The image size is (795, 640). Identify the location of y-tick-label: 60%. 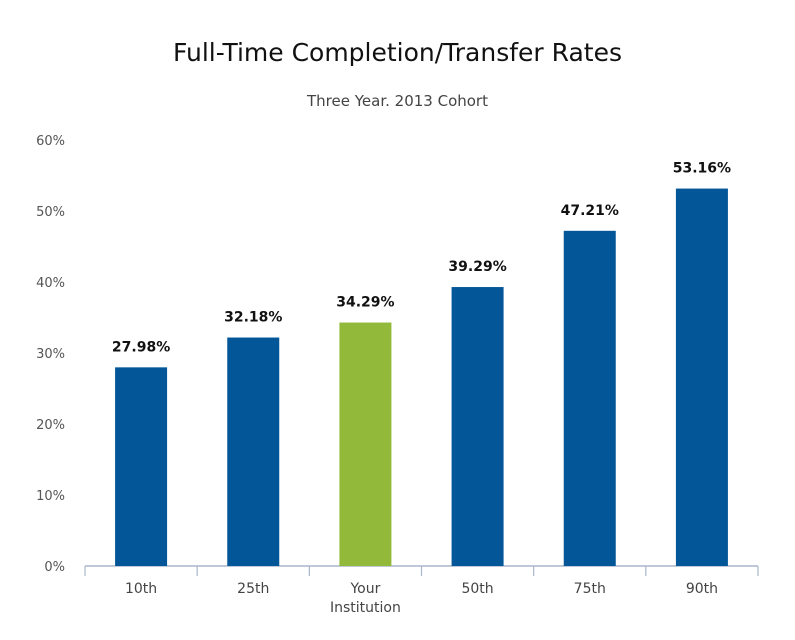
(50, 141).